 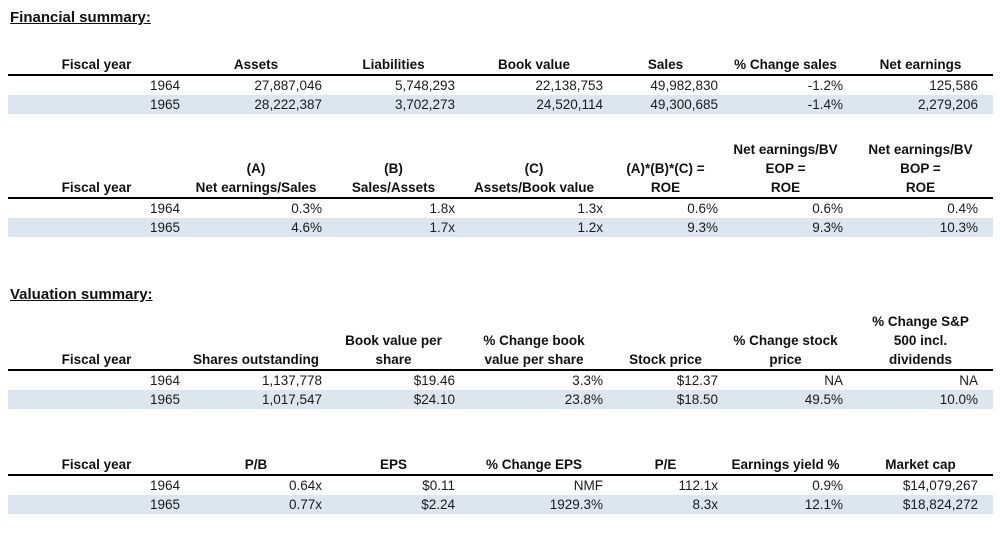 What do you see at coordinates (940, 485) in the screenshot?
I see `cell-market-cap: $14,079,267` at bounding box center [940, 485].